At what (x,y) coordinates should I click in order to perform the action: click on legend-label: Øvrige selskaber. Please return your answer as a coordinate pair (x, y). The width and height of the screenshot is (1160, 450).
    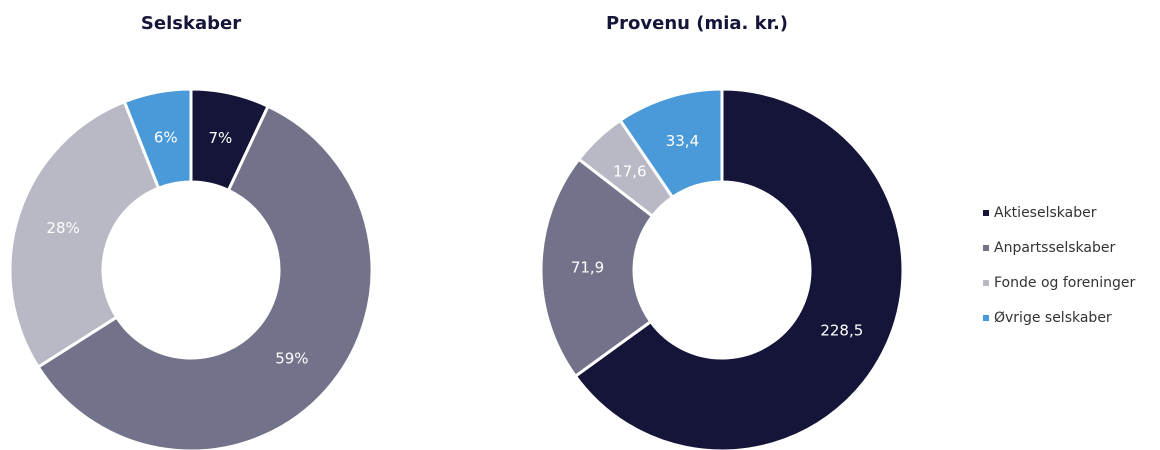
    Looking at the image, I should click on (1053, 318).